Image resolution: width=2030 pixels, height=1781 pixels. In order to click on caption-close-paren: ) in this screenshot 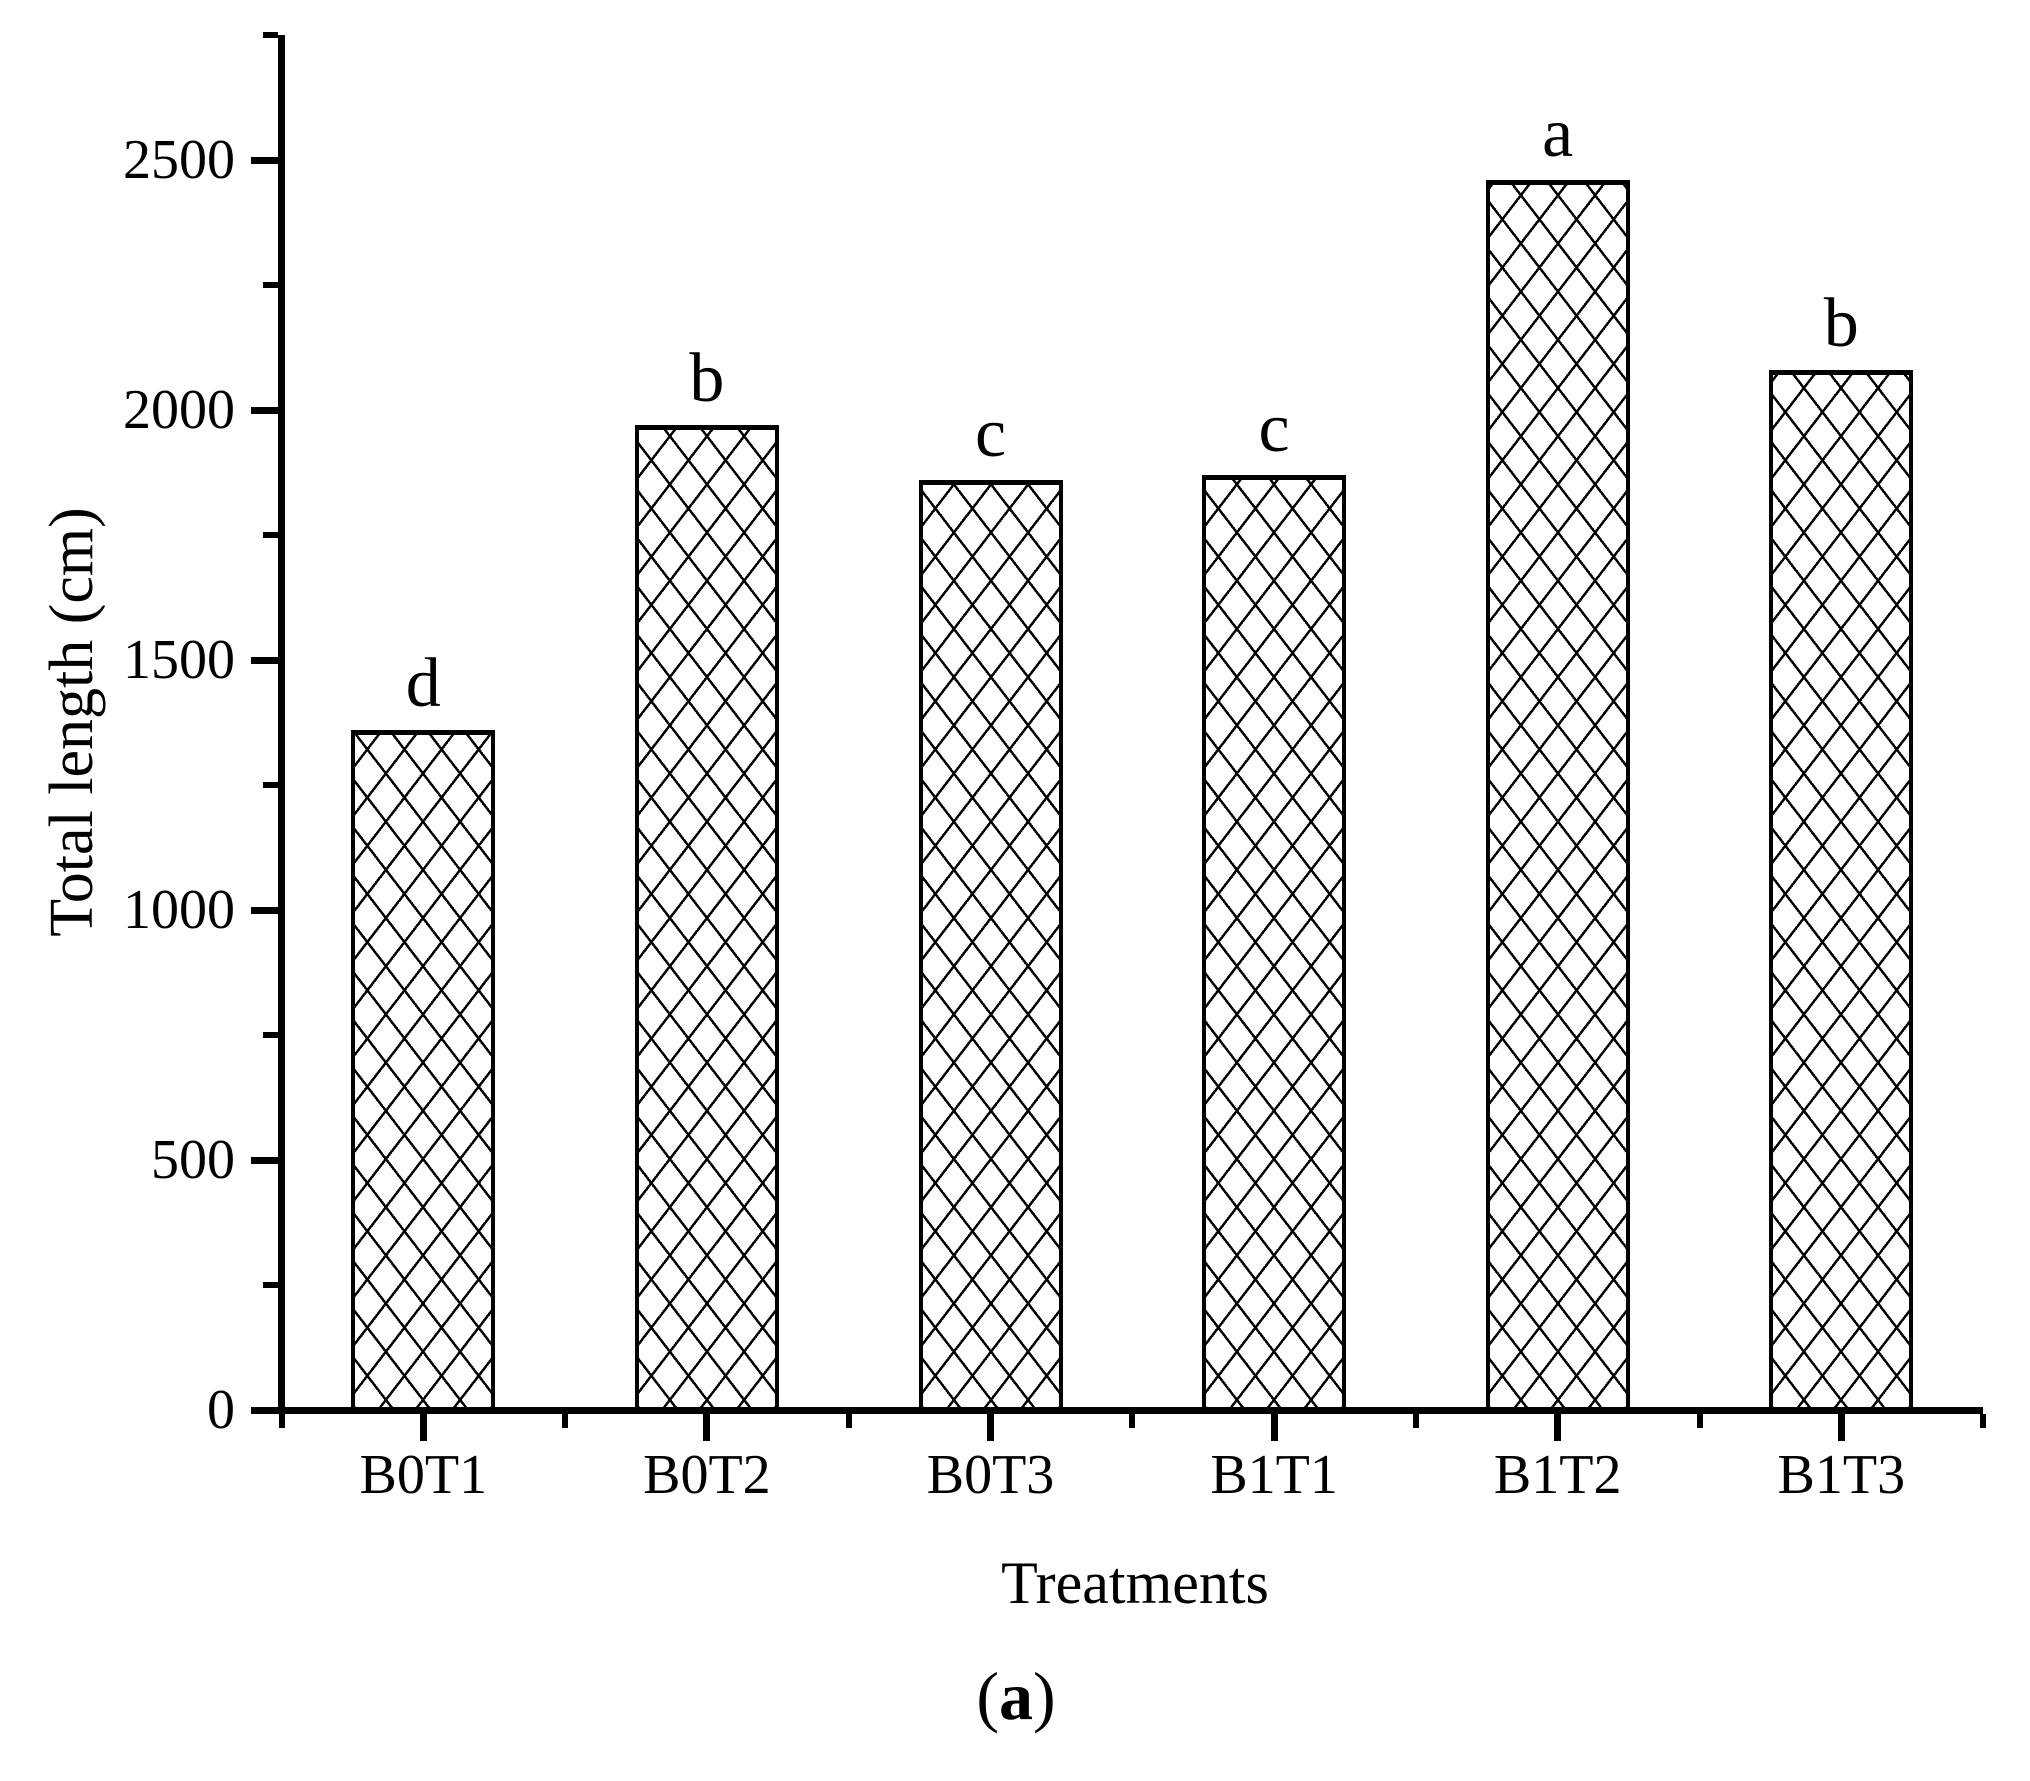, I will do `click(1044, 1696)`.